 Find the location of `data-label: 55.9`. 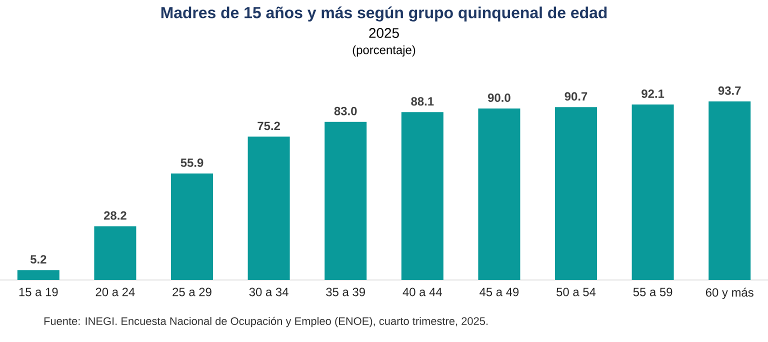

data-label: 55.9 is located at coordinates (192, 162).